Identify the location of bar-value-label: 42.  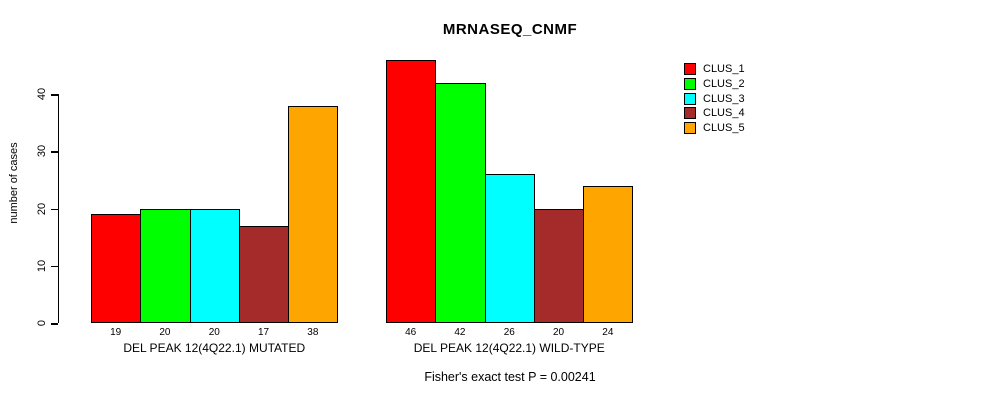
(460, 332).